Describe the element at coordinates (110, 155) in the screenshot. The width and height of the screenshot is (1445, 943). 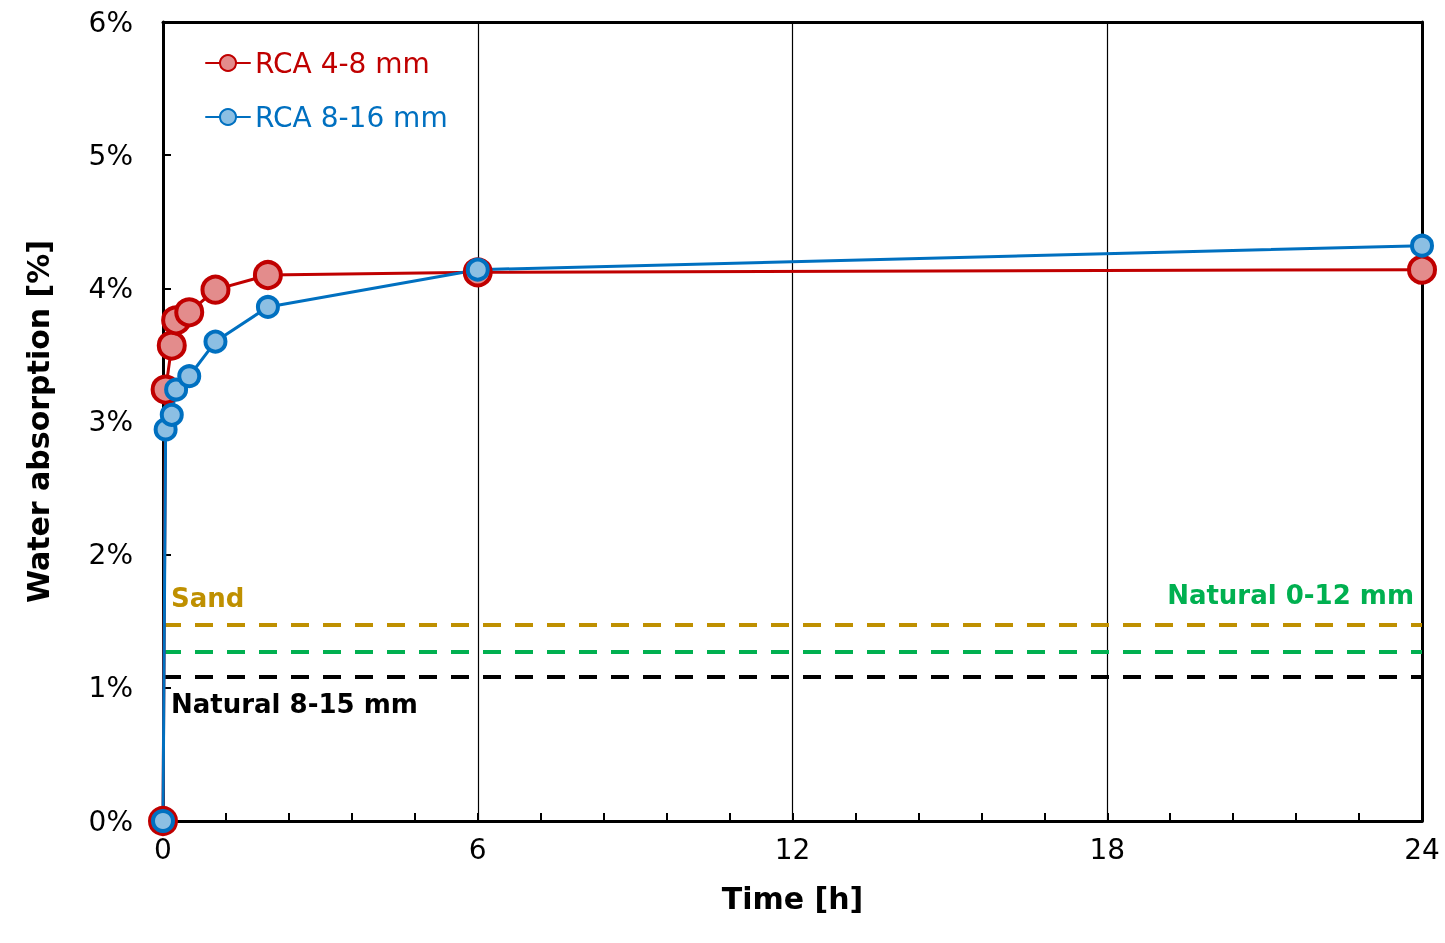
I see `y-tick-label: 5%` at that location.